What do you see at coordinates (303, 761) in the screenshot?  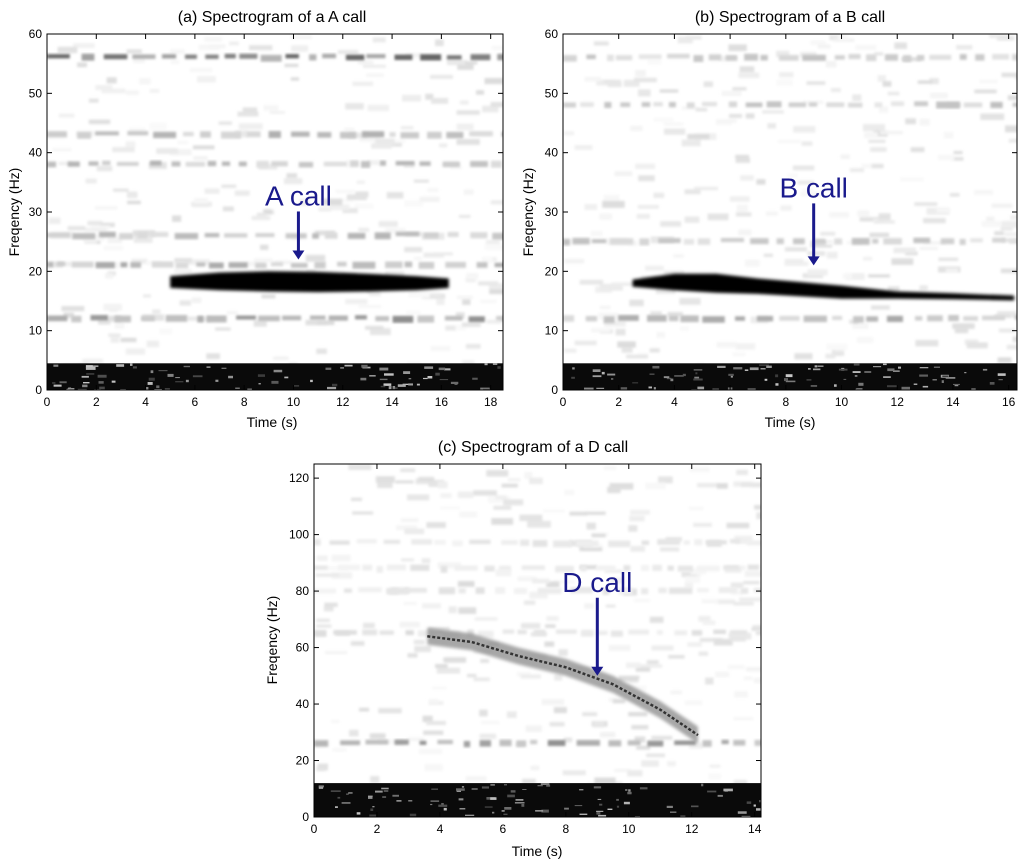 I see `panel-c-y-tick-label: 20` at bounding box center [303, 761].